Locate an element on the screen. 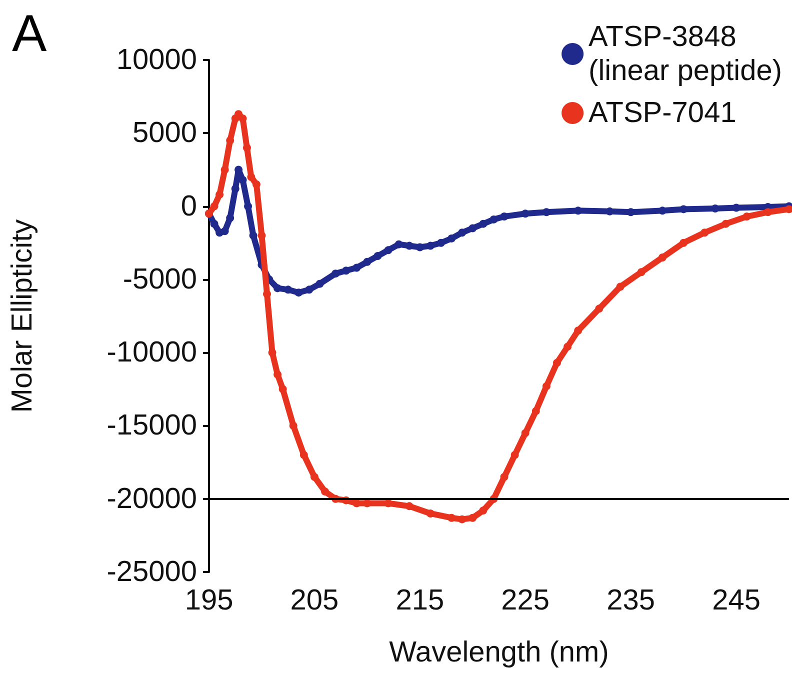  x-tick-label: 235 is located at coordinates (631, 600).